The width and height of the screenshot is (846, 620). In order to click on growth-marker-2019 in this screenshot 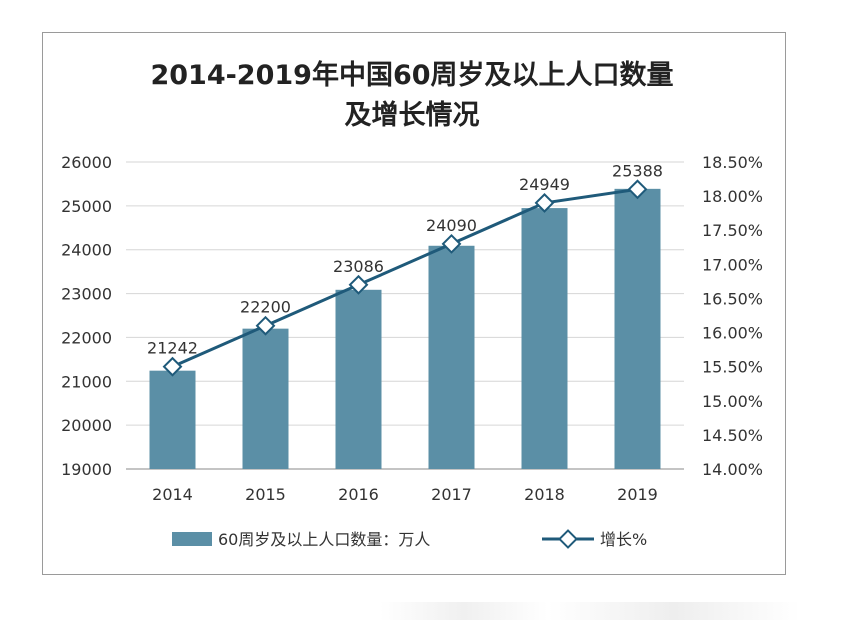, I will do `click(637, 189)`.